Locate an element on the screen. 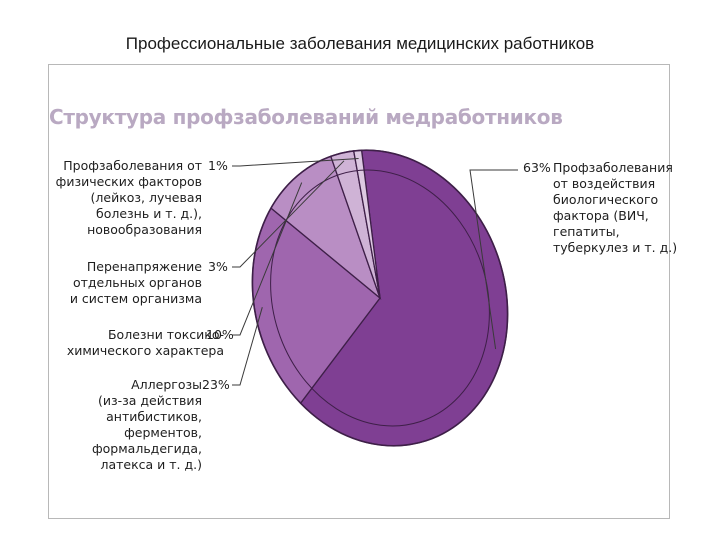  slice-label-line: антибистиков, is located at coordinates (154, 416).